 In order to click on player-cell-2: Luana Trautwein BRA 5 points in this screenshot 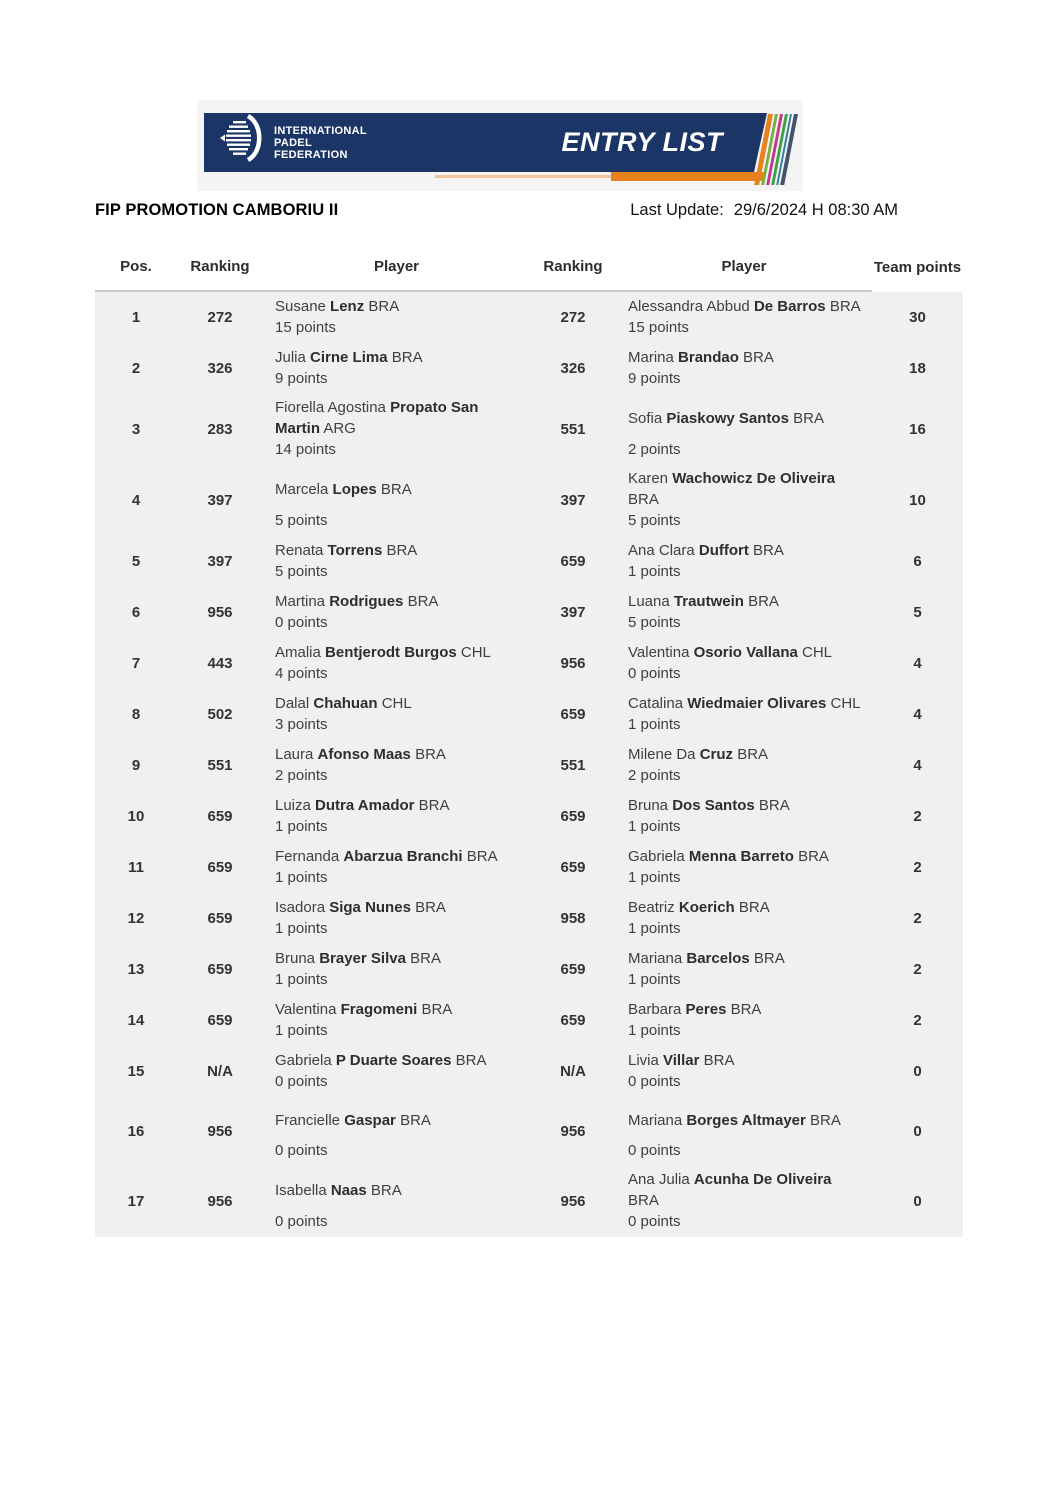, I will do `click(744, 612)`.